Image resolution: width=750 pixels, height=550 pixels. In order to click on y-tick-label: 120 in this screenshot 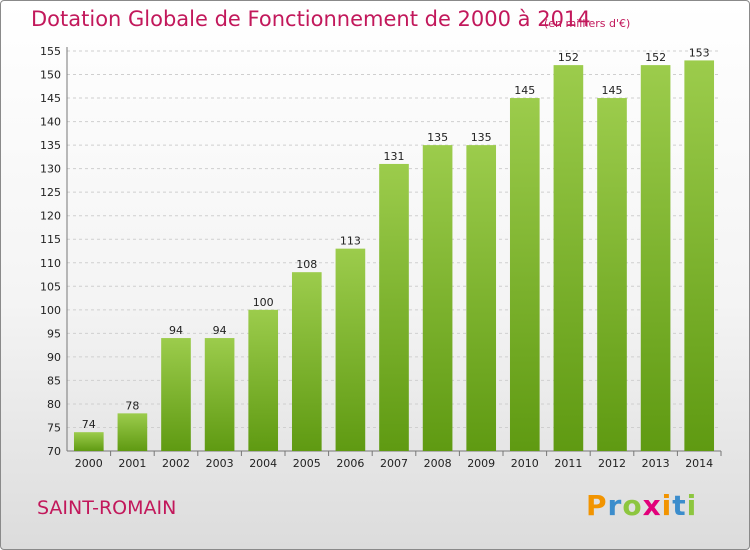, I will do `click(50, 216)`.